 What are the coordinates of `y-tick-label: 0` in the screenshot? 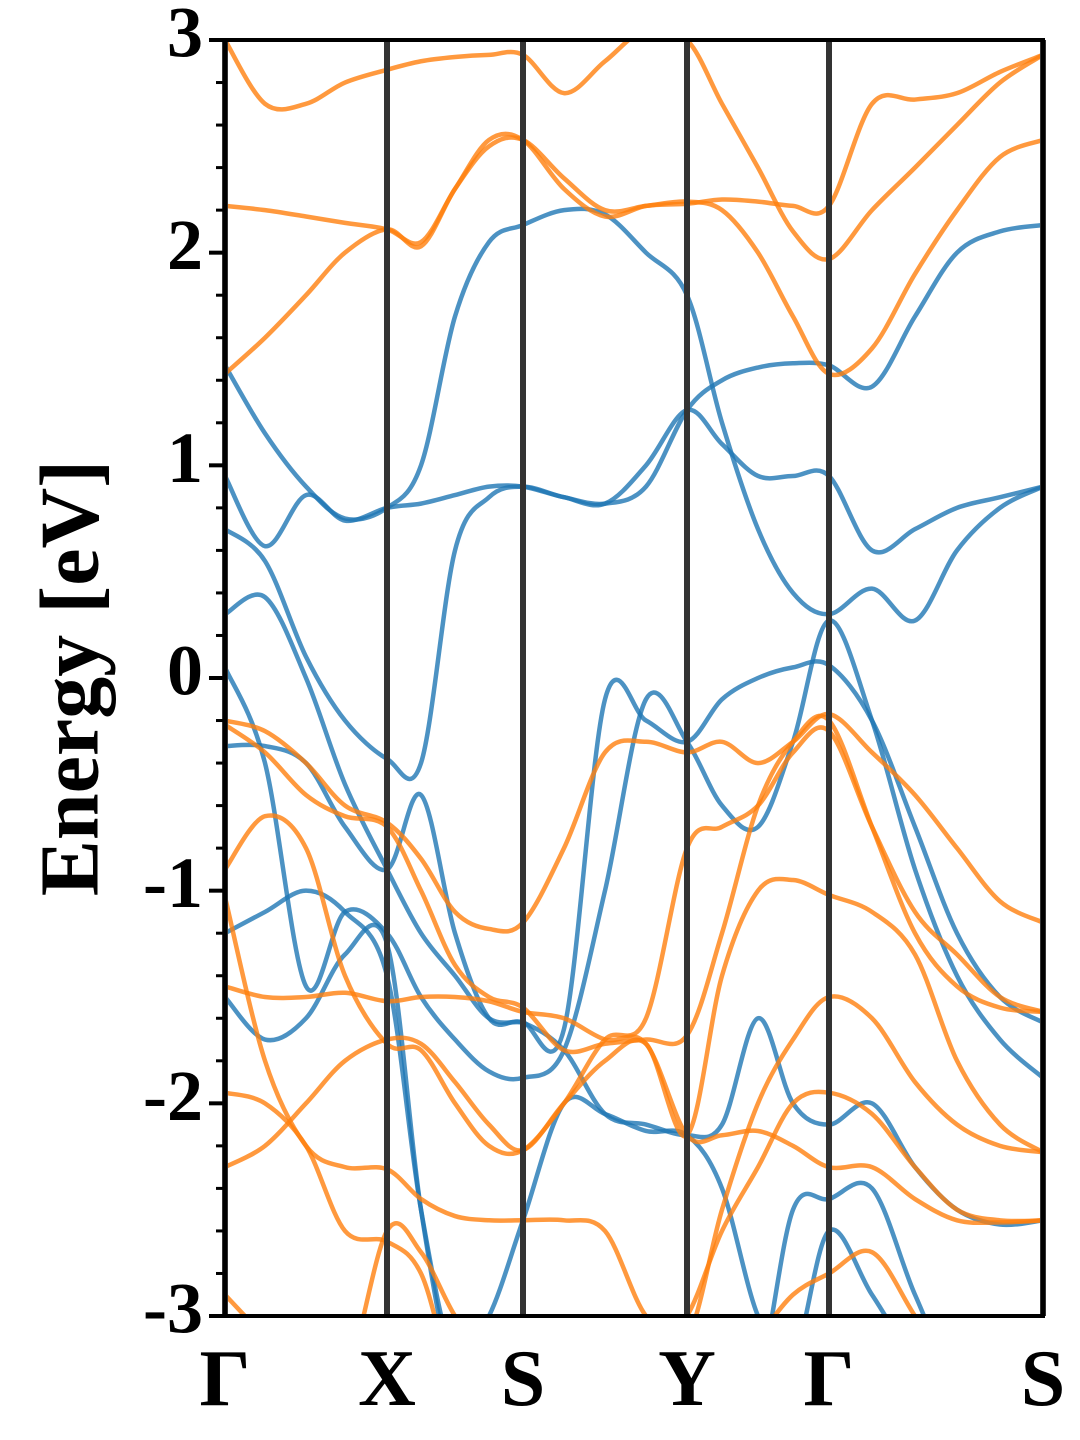 It's located at (185, 671).